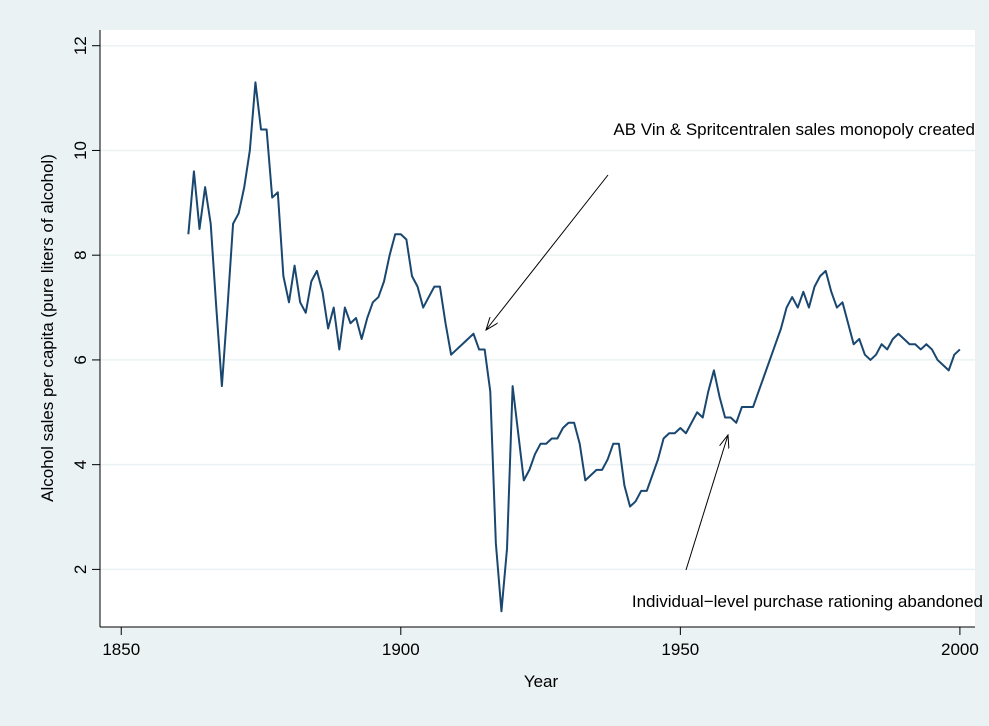 This screenshot has height=726, width=989. What do you see at coordinates (401, 649) in the screenshot?
I see `x-tick-label: 1900` at bounding box center [401, 649].